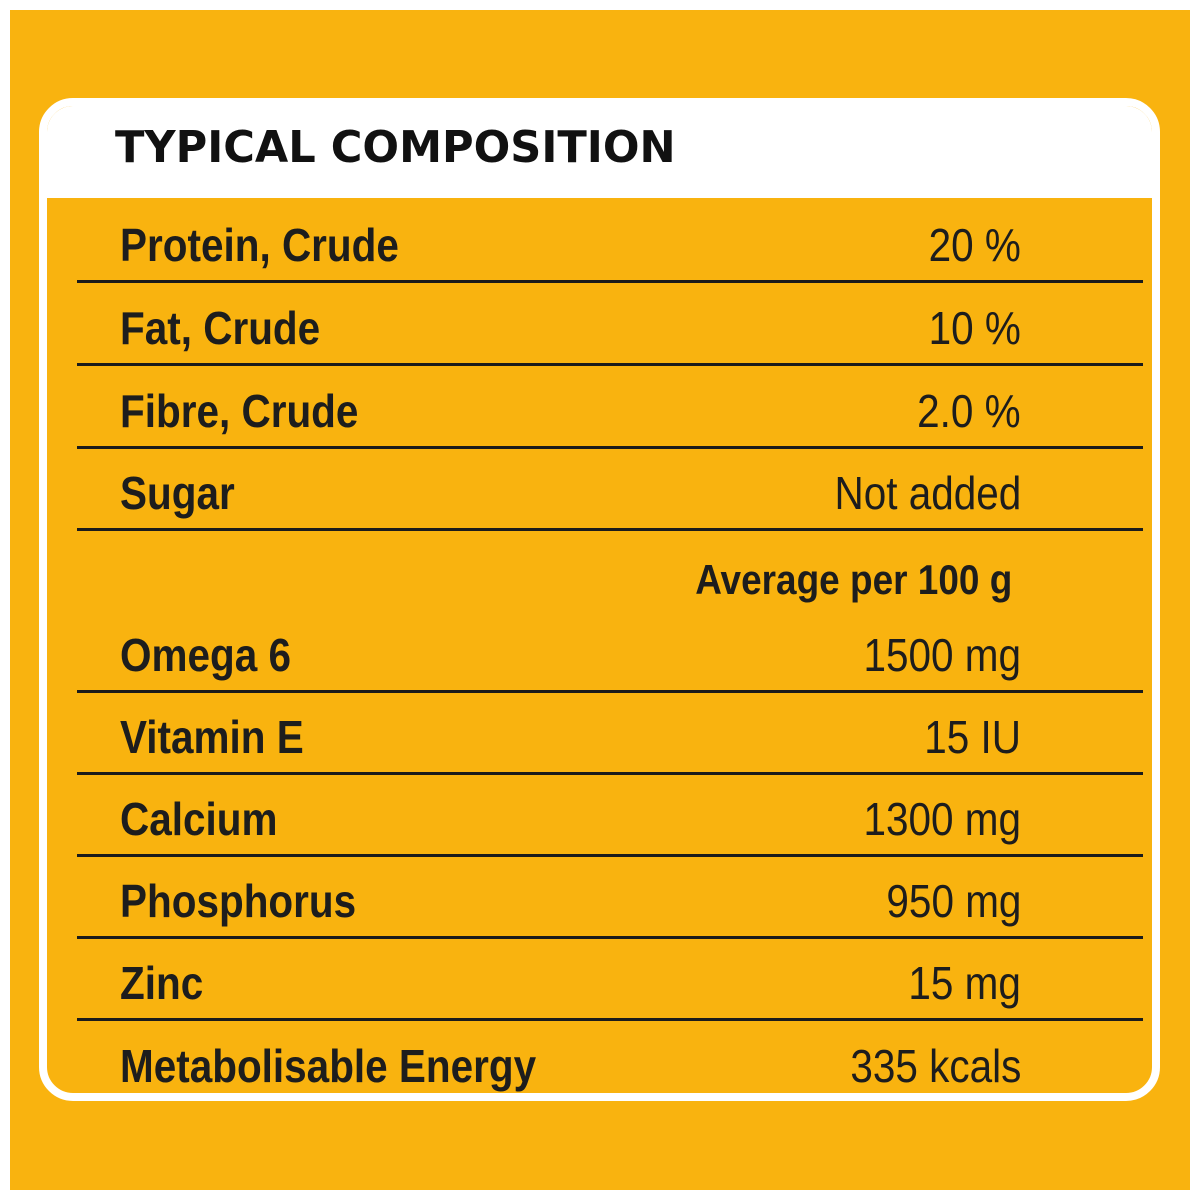  What do you see at coordinates (853, 579) in the screenshot?
I see `average-per-100g-heading: Average per 100 g` at bounding box center [853, 579].